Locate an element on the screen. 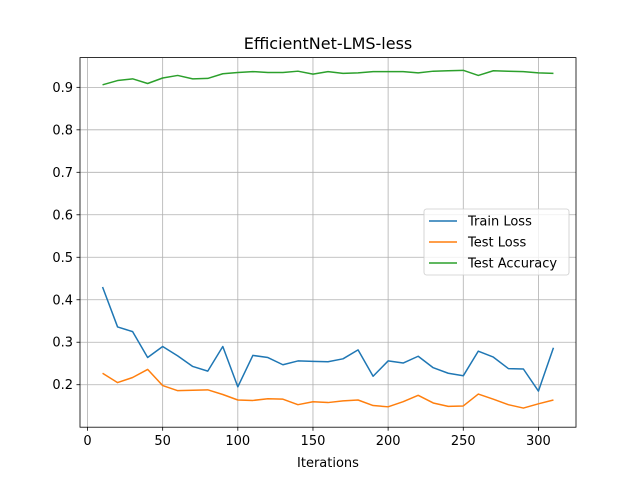 This screenshot has height=480, width=640. y-tick-label: 0.2 is located at coordinates (62, 385).